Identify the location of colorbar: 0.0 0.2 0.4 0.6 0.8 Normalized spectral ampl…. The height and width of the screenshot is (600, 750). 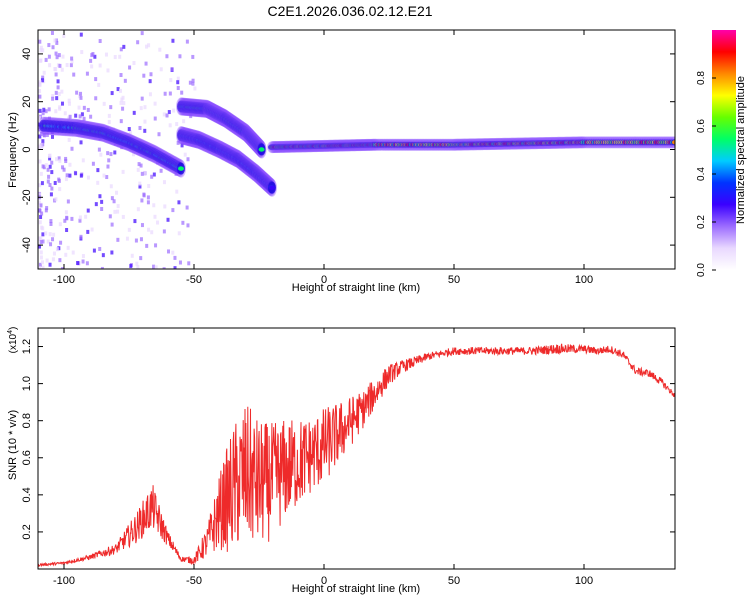
(721, 153).